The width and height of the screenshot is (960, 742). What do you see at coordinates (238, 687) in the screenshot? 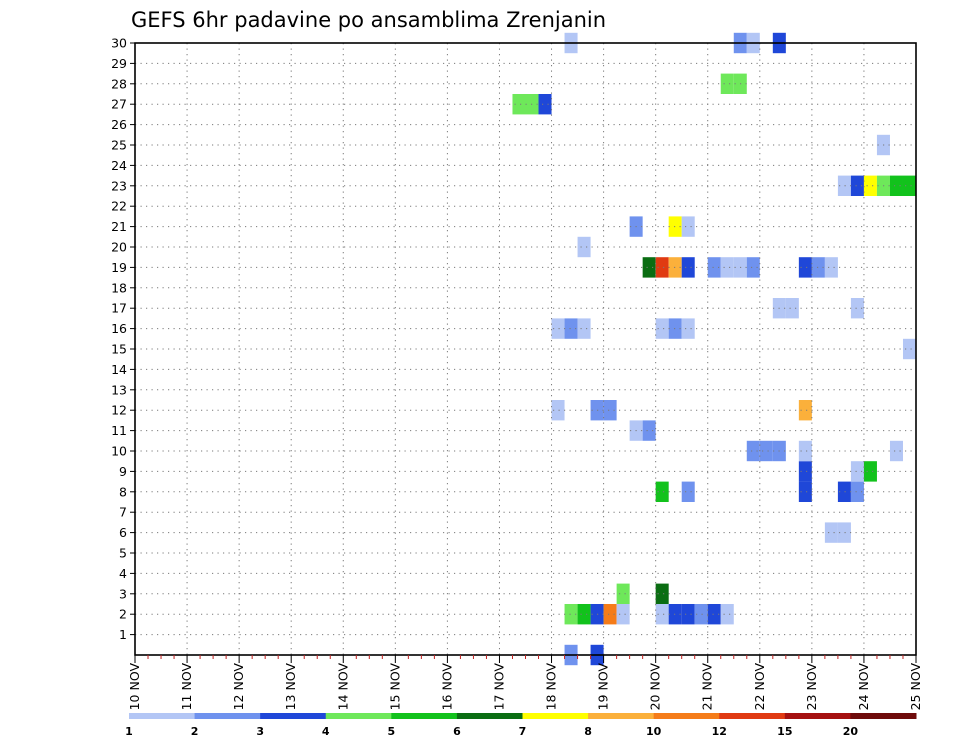
I see `x-tick-label: 12 NOV` at bounding box center [238, 687].